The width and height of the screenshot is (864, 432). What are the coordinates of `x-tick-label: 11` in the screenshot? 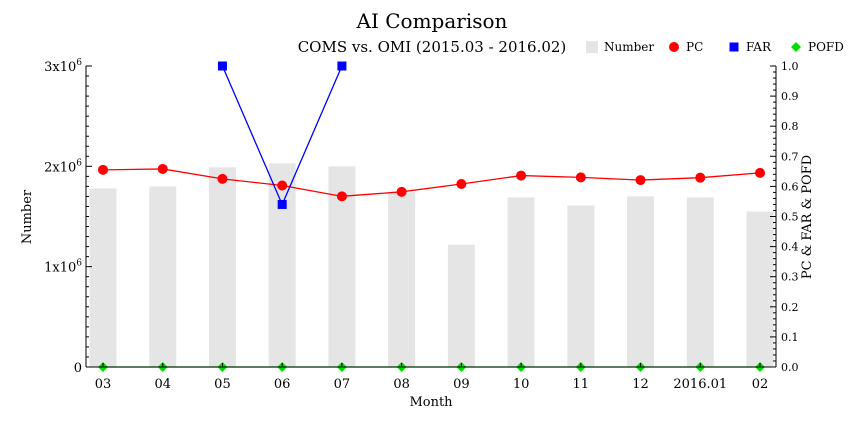 It's located at (581, 384).